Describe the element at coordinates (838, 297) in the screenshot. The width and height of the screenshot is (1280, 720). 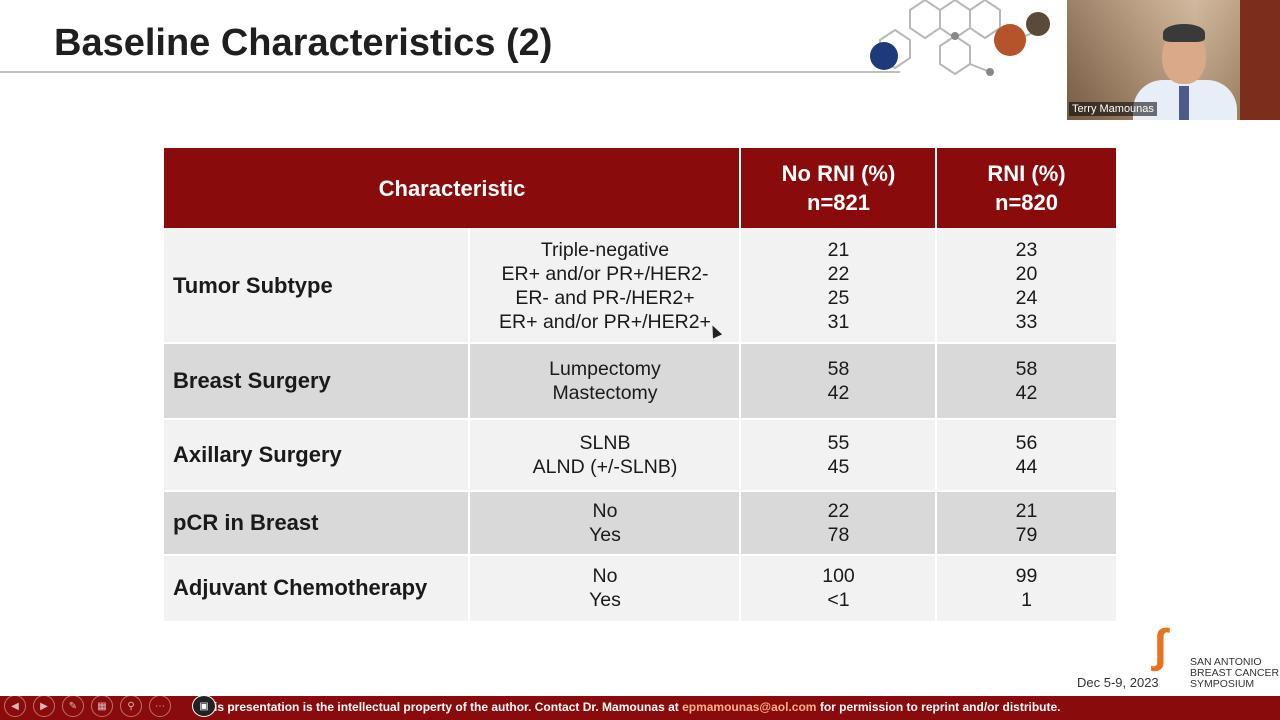
I see `value-cell: 25` at that location.